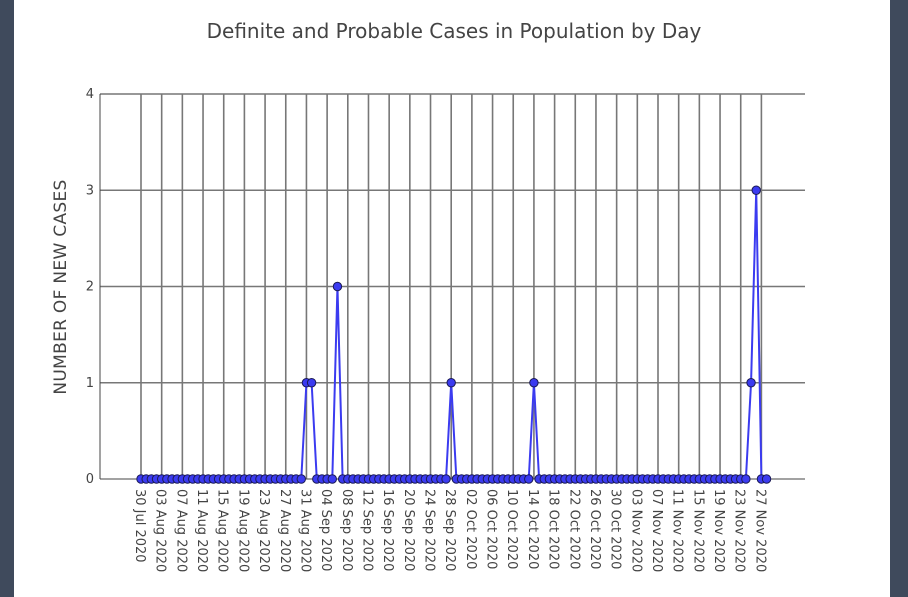 This screenshot has height=597, width=908. I want to click on y-tick-label: 2, so click(90, 287).